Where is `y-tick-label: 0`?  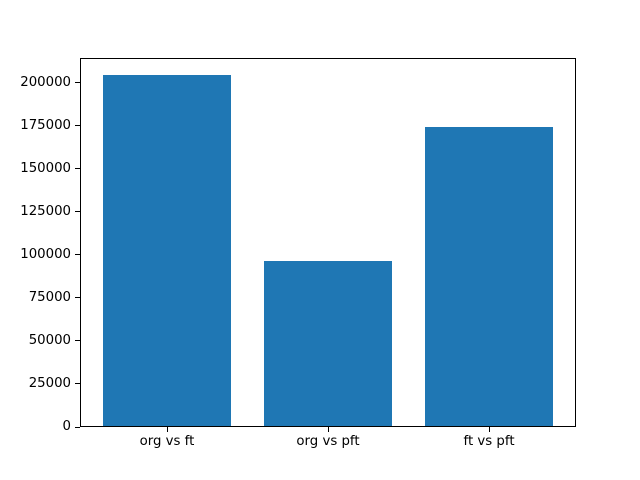 y-tick-label: 0 is located at coordinates (66, 426).